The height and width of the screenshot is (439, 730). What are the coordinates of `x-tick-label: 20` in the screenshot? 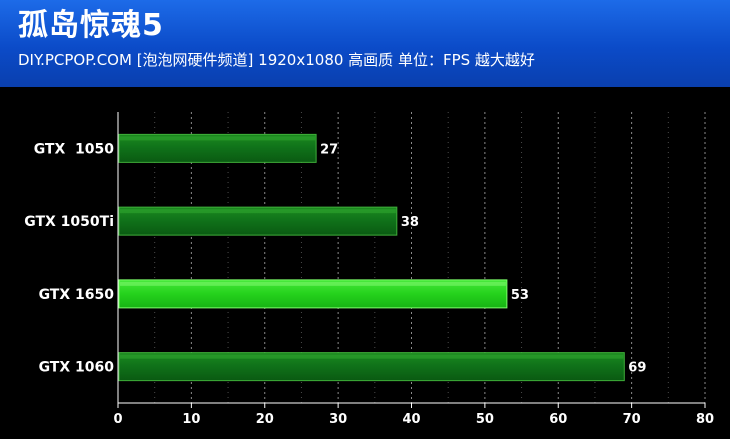 It's located at (265, 419).